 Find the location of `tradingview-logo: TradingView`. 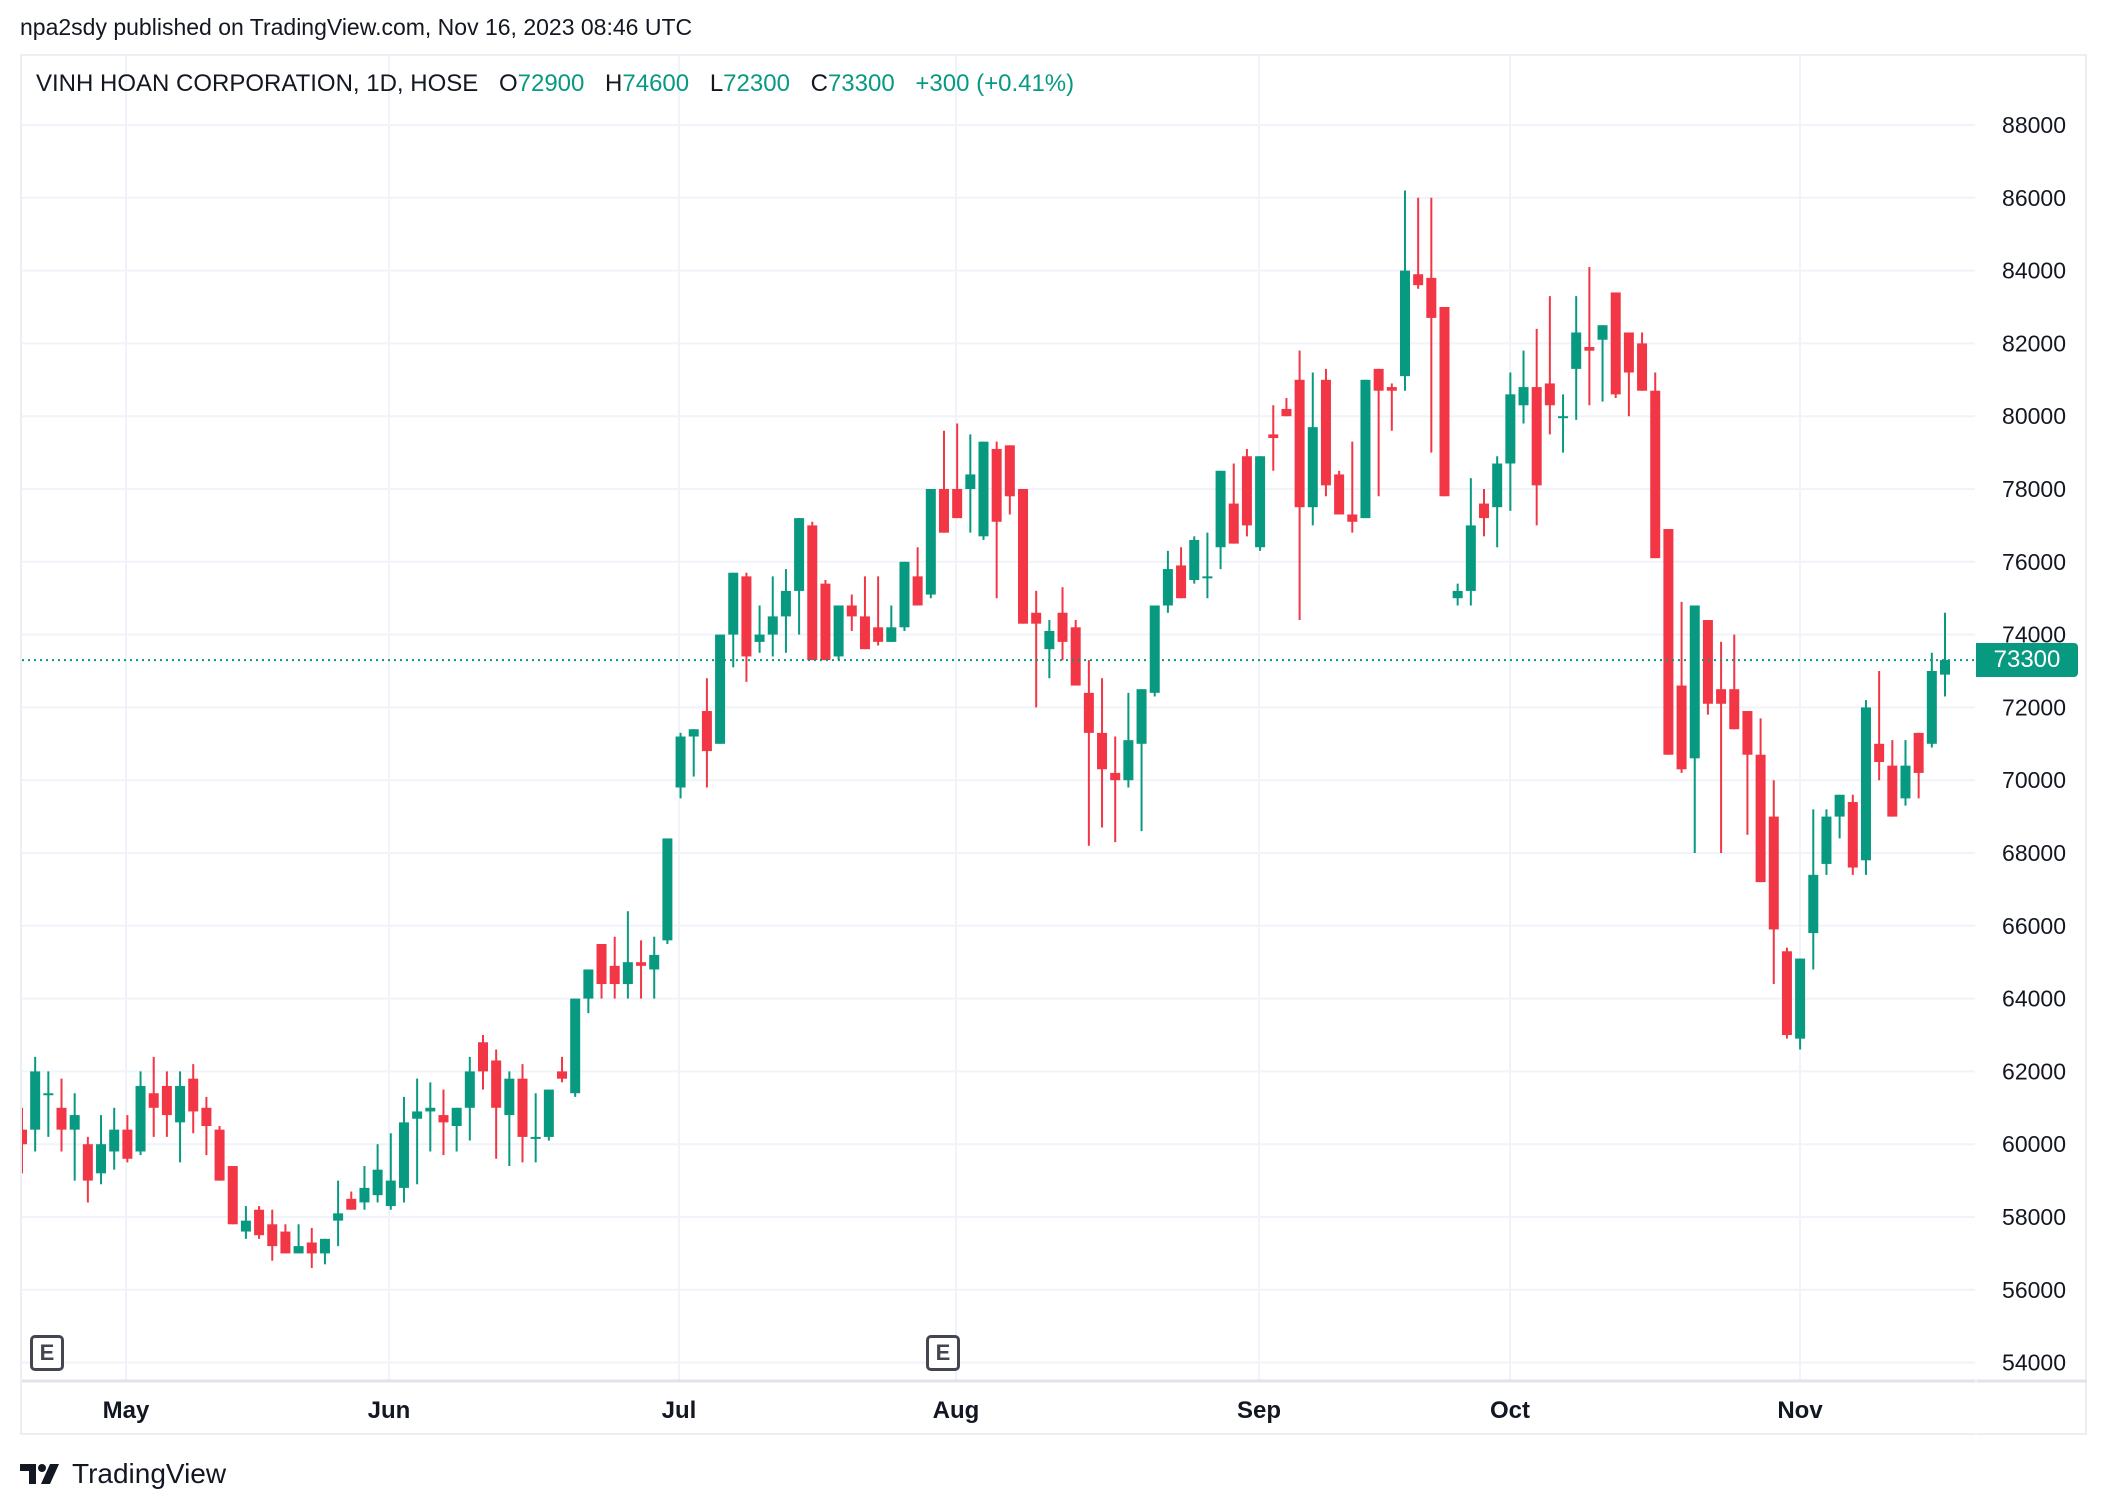

tradingview-logo: TradingView is located at coordinates (123, 1474).